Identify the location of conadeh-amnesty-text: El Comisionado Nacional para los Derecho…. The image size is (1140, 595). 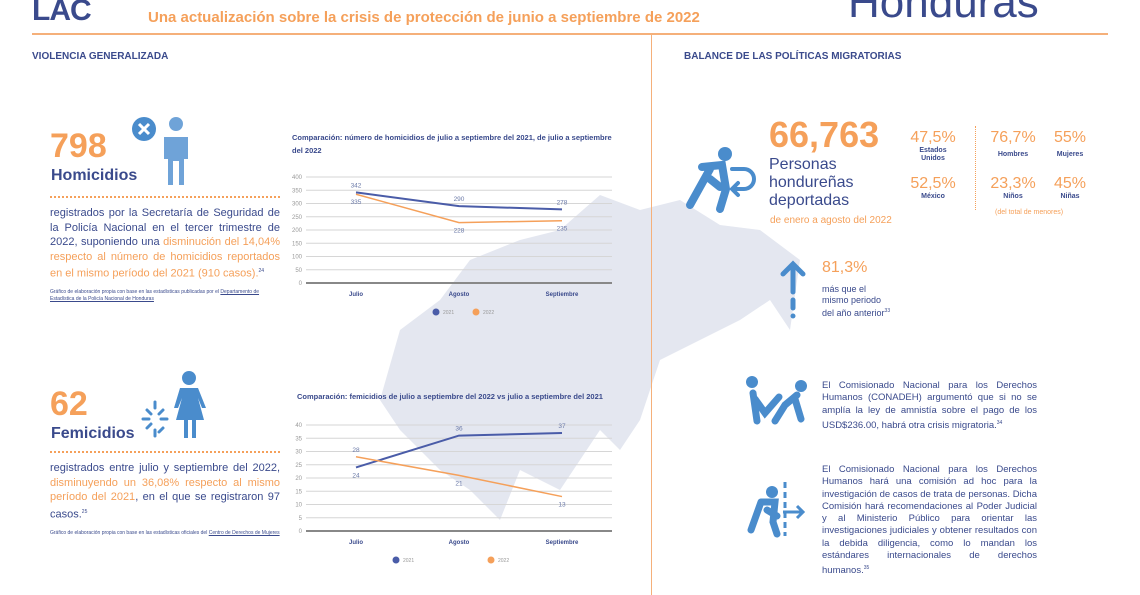
(929, 406).